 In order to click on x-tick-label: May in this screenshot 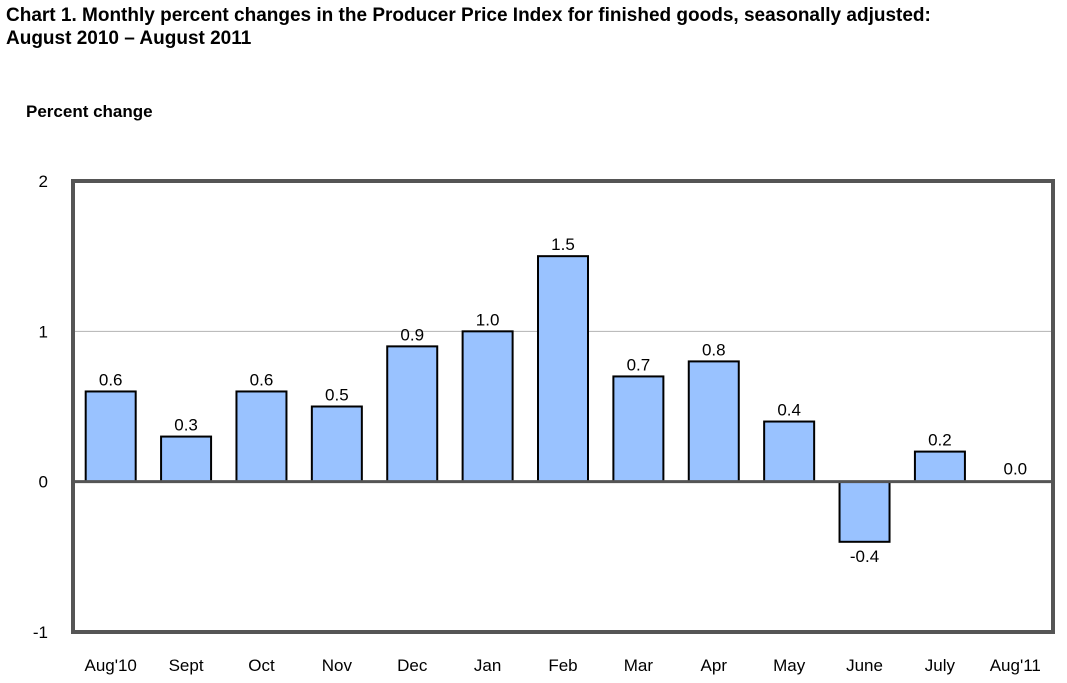, I will do `click(789, 665)`.